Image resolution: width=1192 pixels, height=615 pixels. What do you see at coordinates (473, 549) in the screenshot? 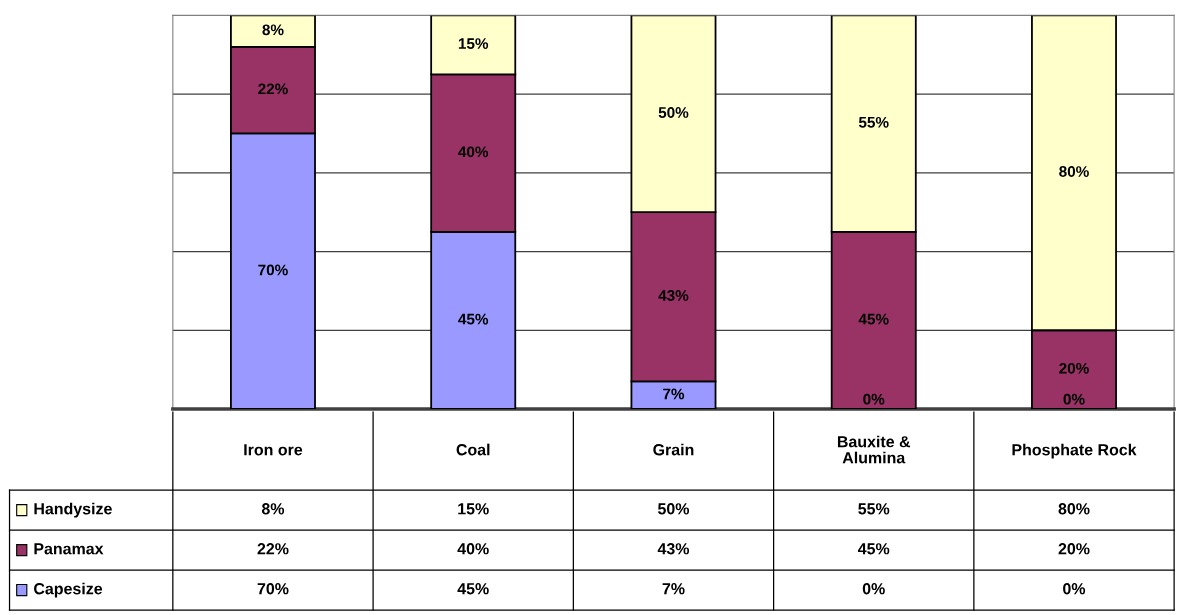
I see `data-label: 40%` at bounding box center [473, 549].